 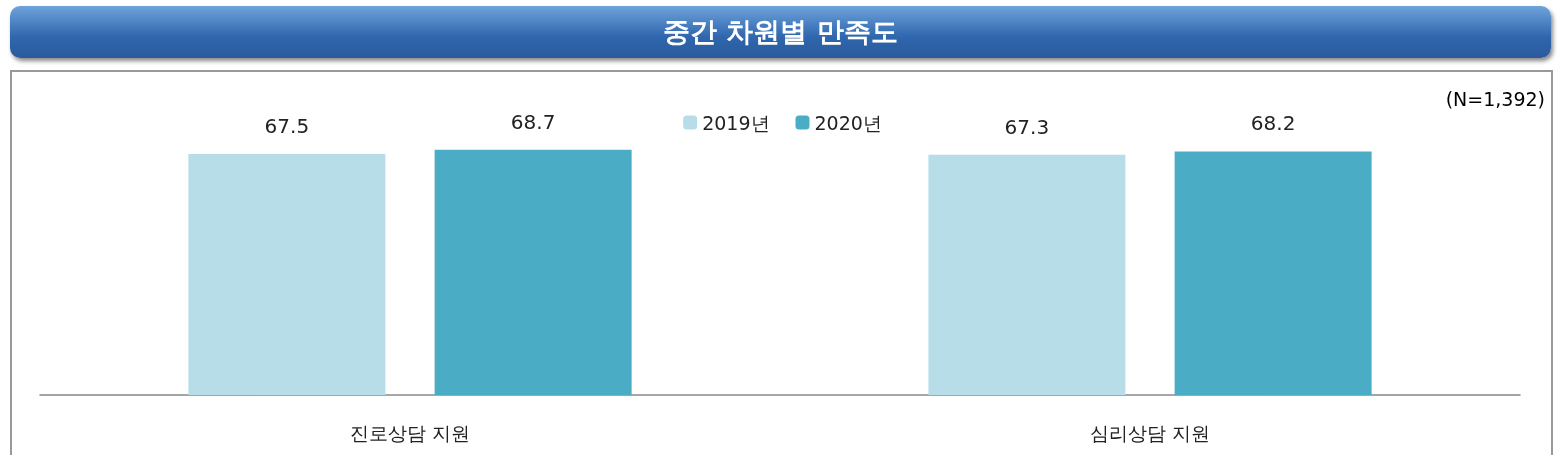 What do you see at coordinates (1150, 432) in the screenshot?
I see `x-tick-label: 심리상담 지원` at bounding box center [1150, 432].